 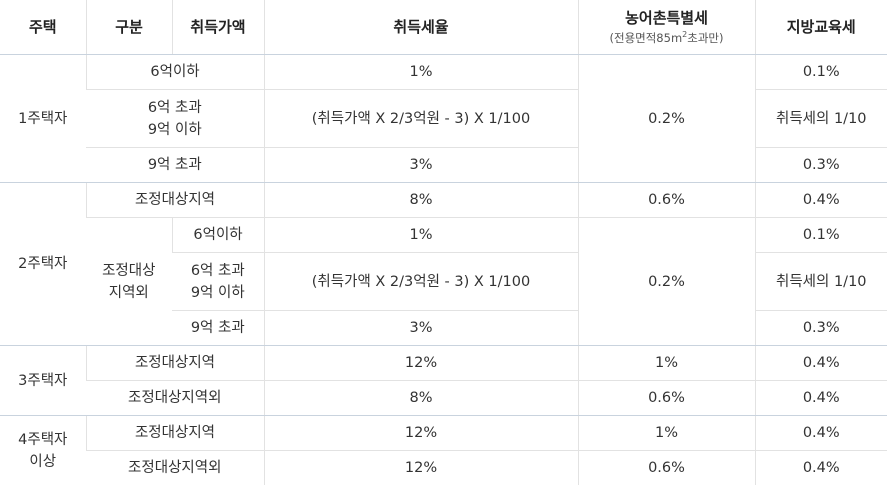 What do you see at coordinates (43, 381) in the screenshot?
I see `house-3-label: 3주택자` at bounding box center [43, 381].